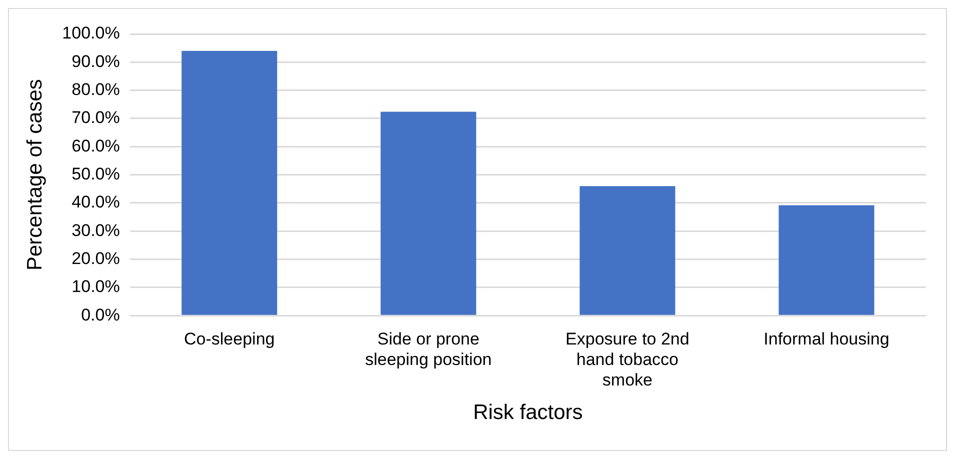 This screenshot has height=459, width=955. Describe the element at coordinates (96, 258) in the screenshot. I see `y-tick-label: 20.0%` at that location.